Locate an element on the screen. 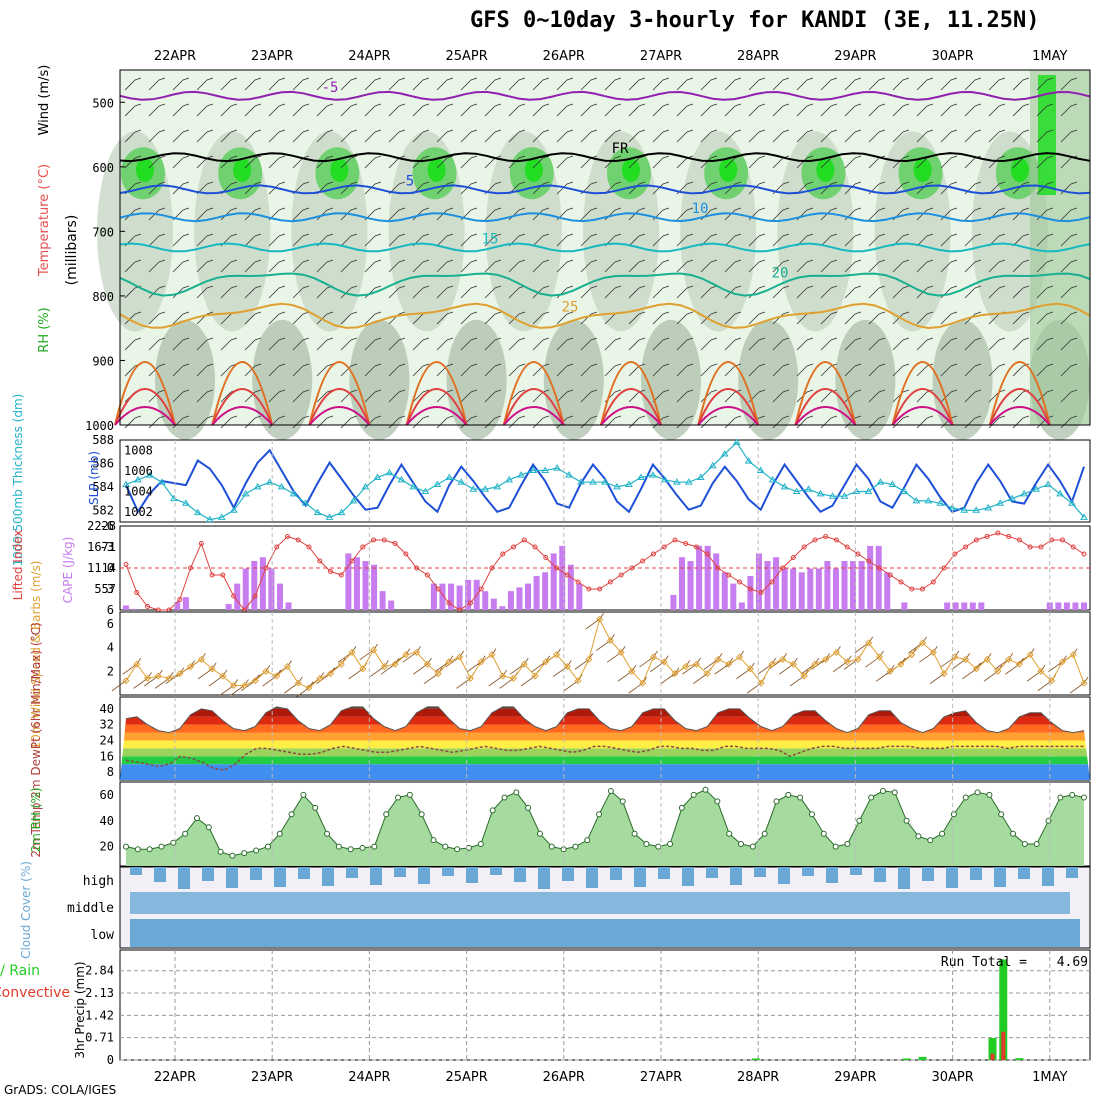  slp-tick: 1002 is located at coordinates (138, 512).